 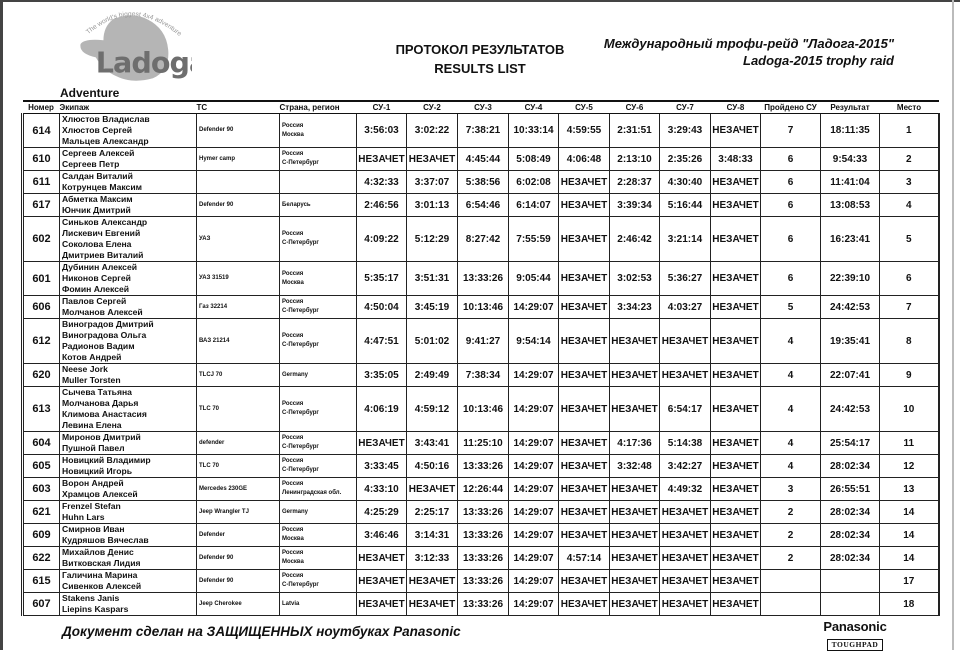 What do you see at coordinates (381, 409) in the screenshot?
I see `stage-time-su-1: 4:06:19` at bounding box center [381, 409].